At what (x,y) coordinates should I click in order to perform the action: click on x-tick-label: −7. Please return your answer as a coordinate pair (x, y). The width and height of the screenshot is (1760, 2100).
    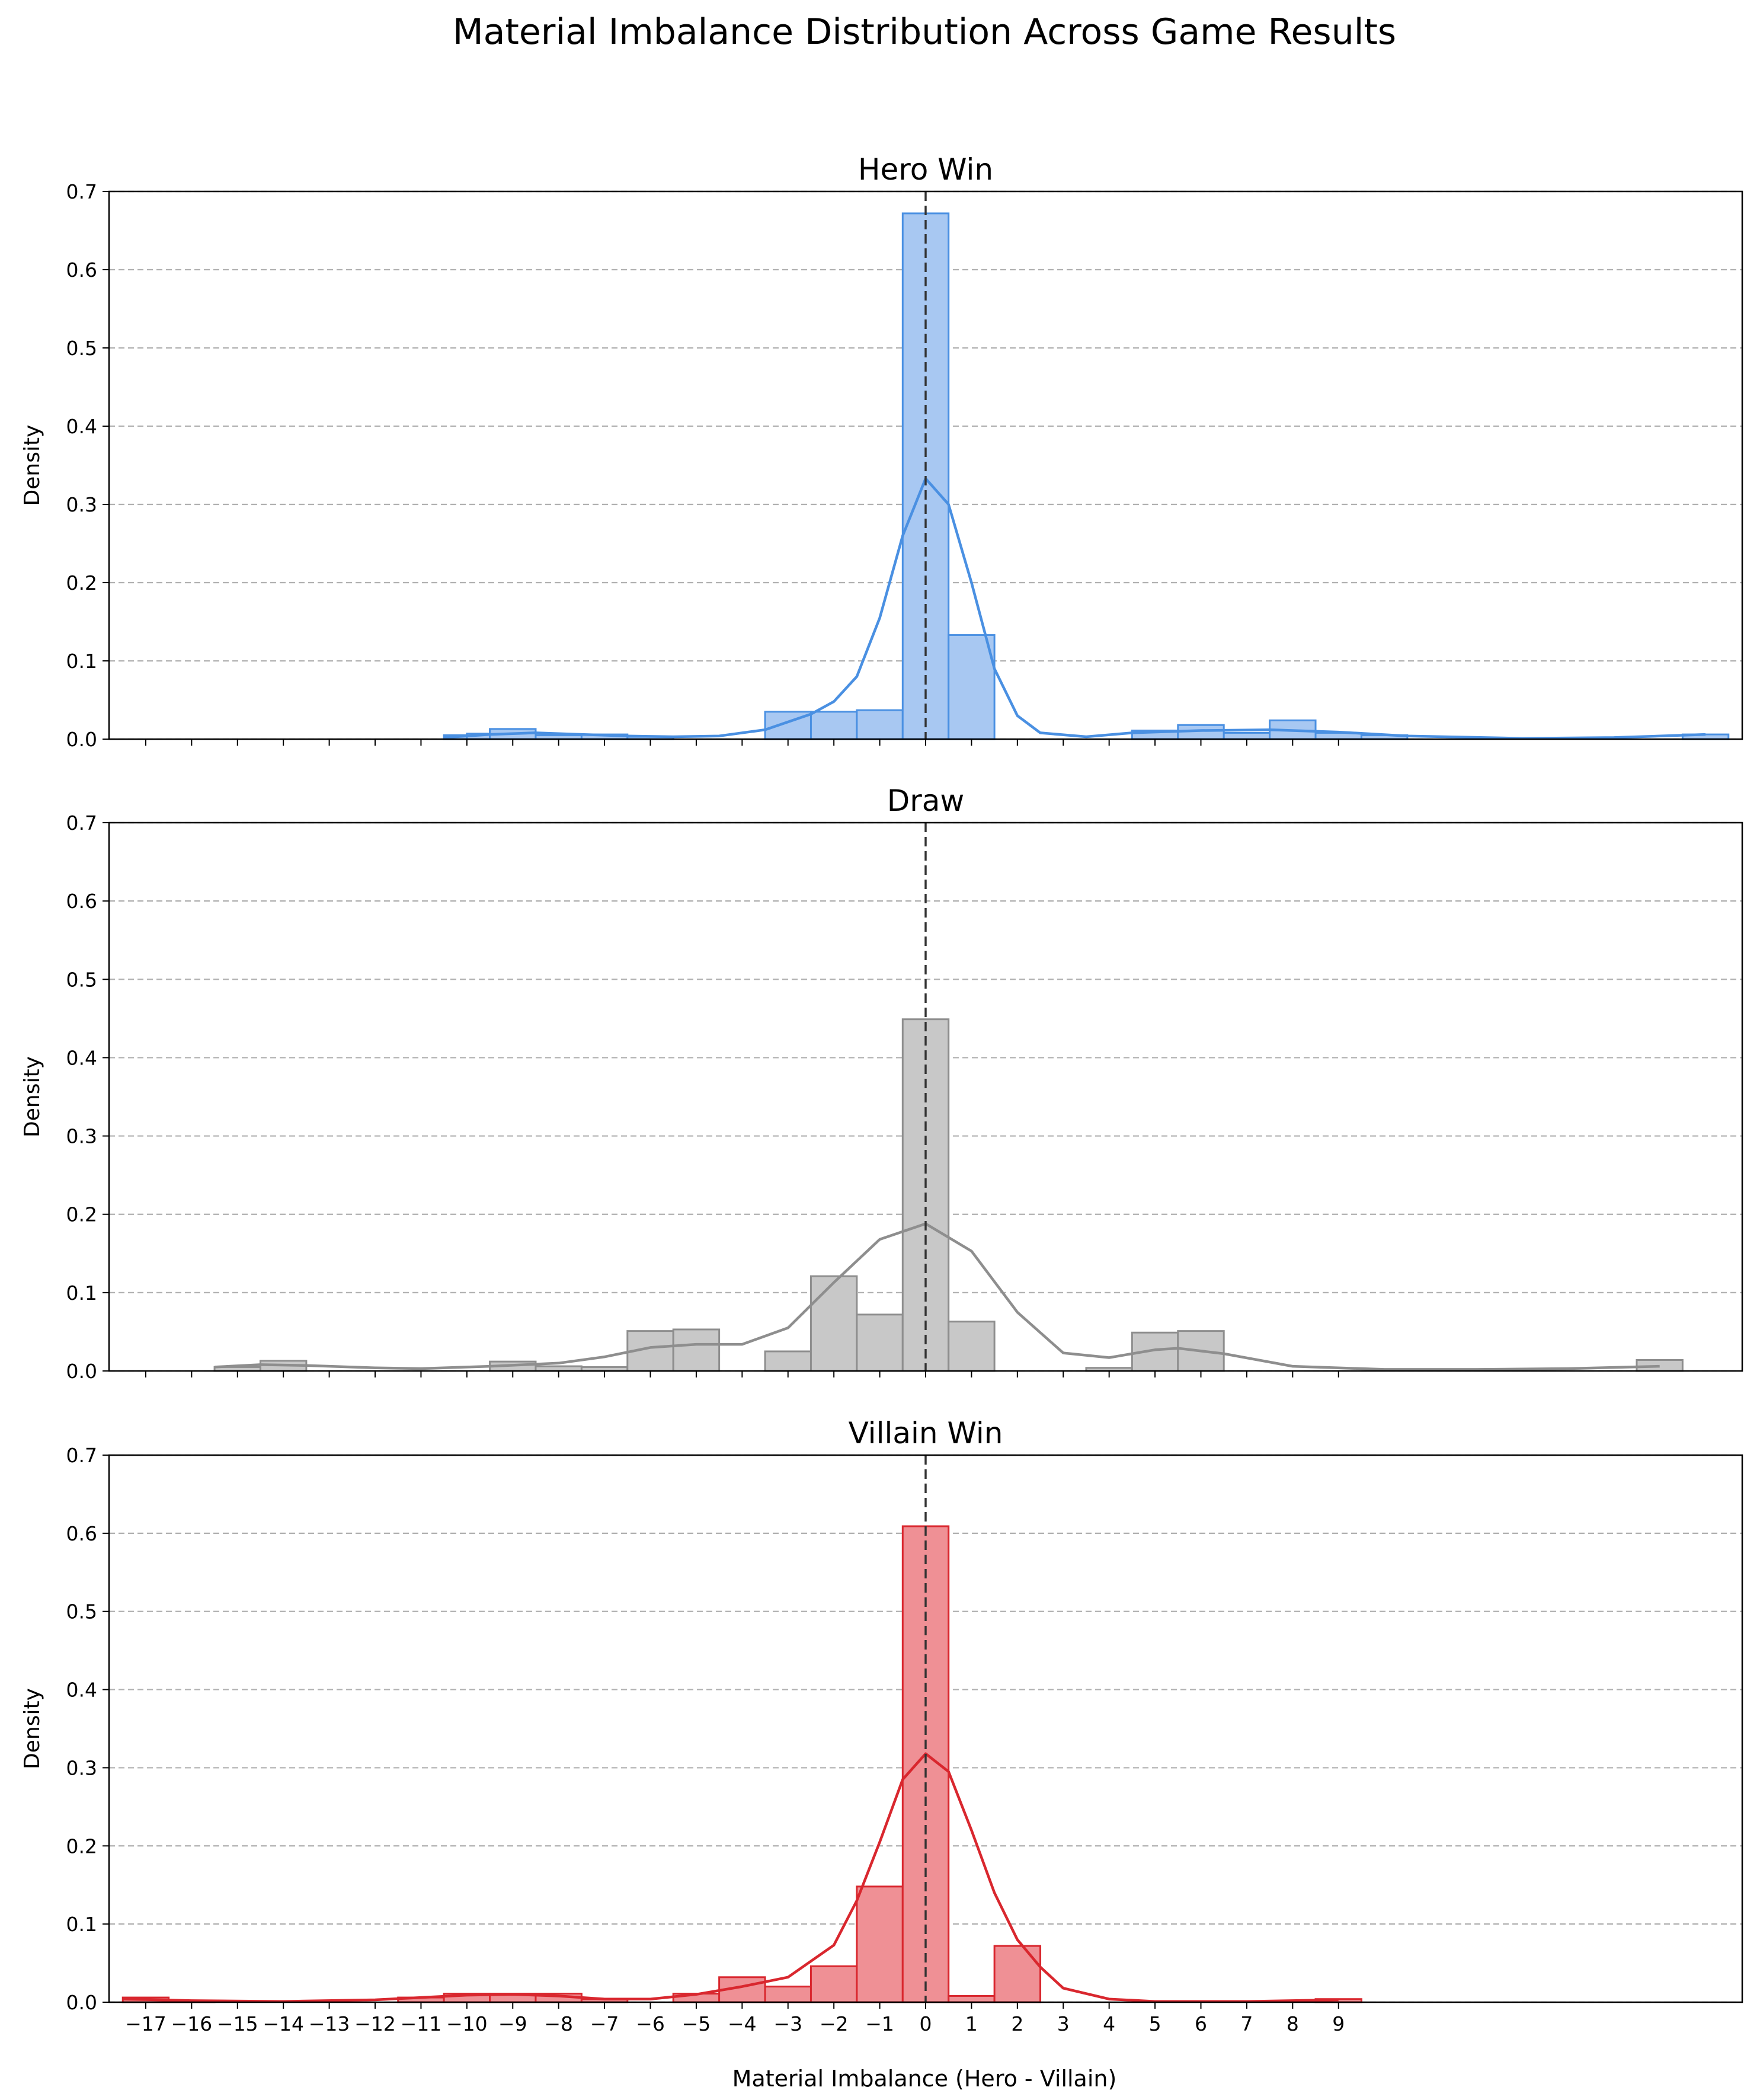
    Looking at the image, I should click on (604, 2023).